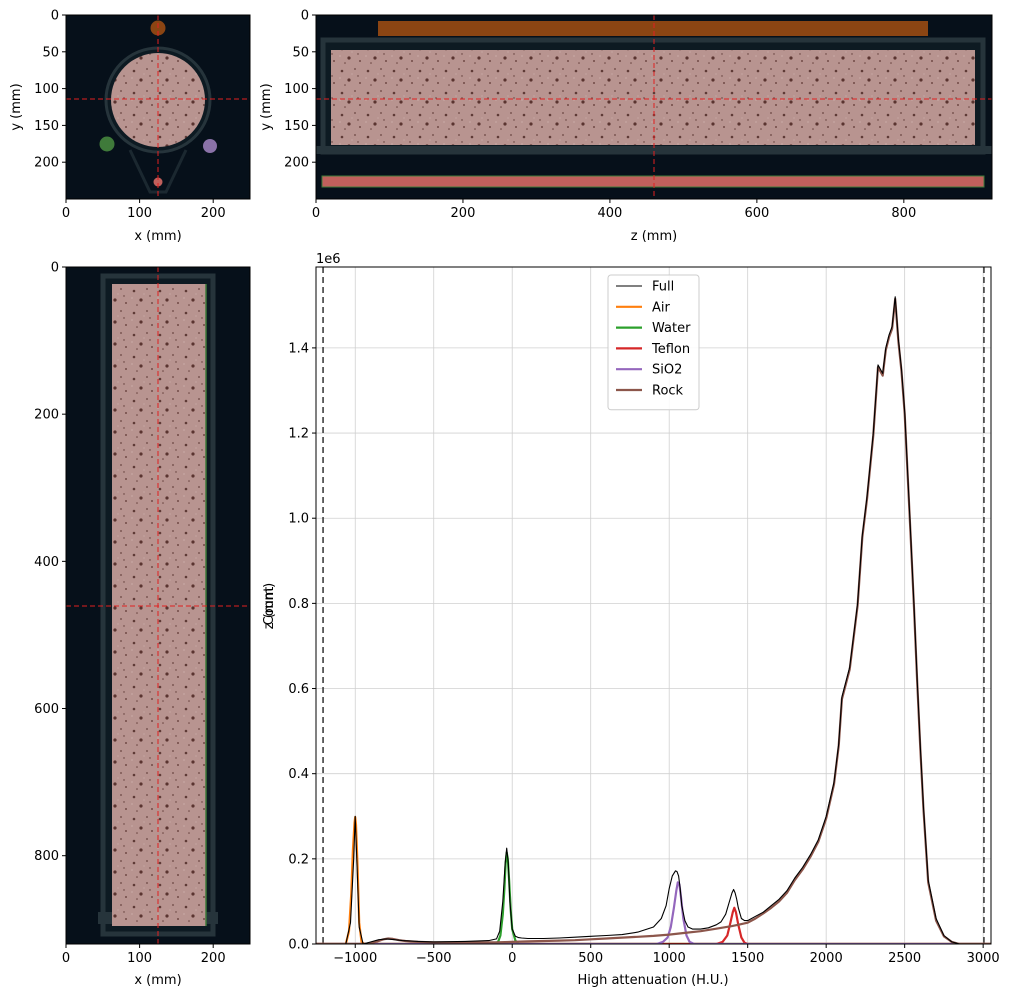  Describe the element at coordinates (654, 150) in the screenshot. I see `coronal-holder-rail` at that location.